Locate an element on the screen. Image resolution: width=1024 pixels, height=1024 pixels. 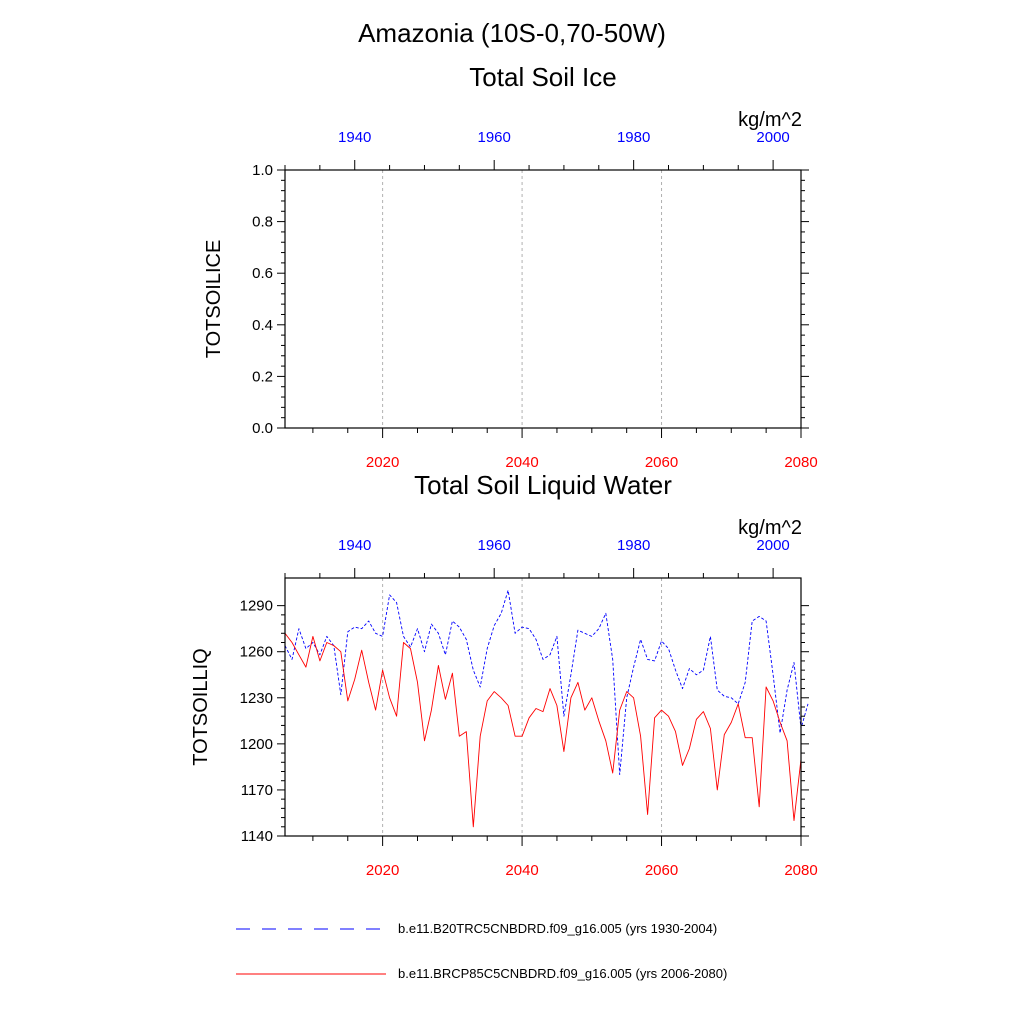
y-axis-label: TOTSOILLIQ is located at coordinates (201, 706).